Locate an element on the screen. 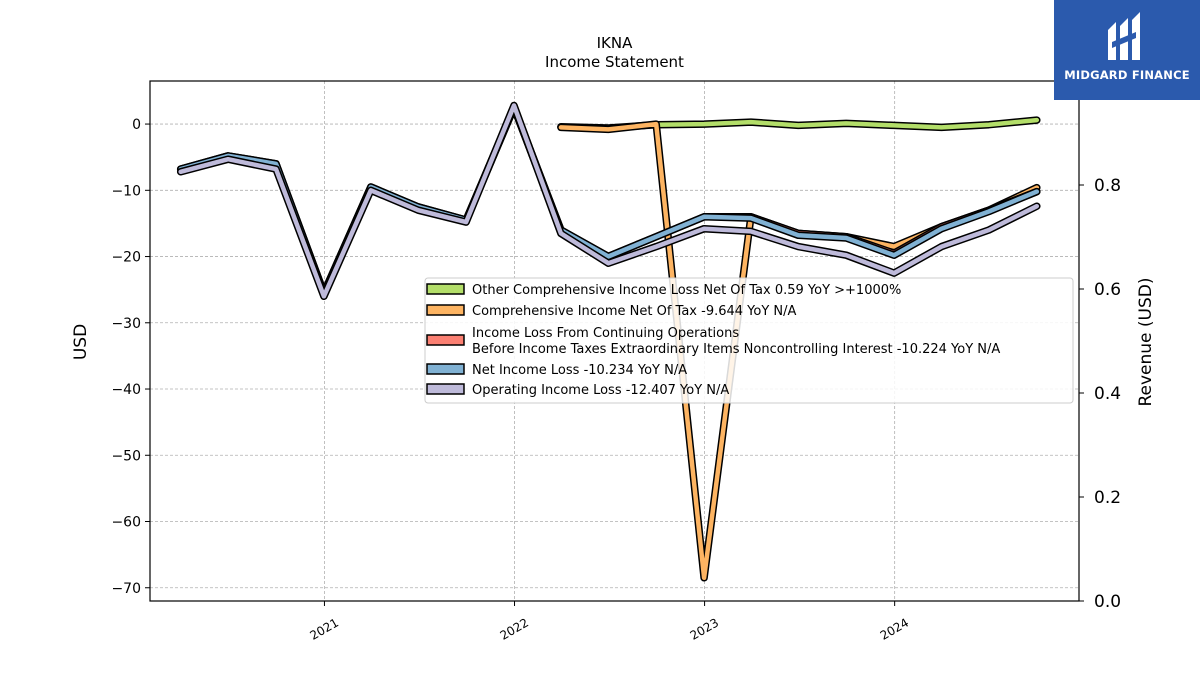 Image resolution: width=1200 pixels, height=675 pixels. x-tick-label: 2021 is located at coordinates (323, 628).